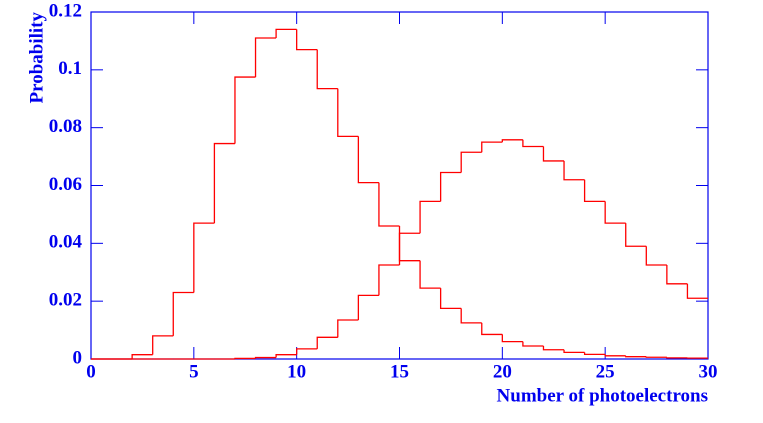  Describe the element at coordinates (65, 184) in the screenshot. I see `y-tick-label: 0.06` at that location.